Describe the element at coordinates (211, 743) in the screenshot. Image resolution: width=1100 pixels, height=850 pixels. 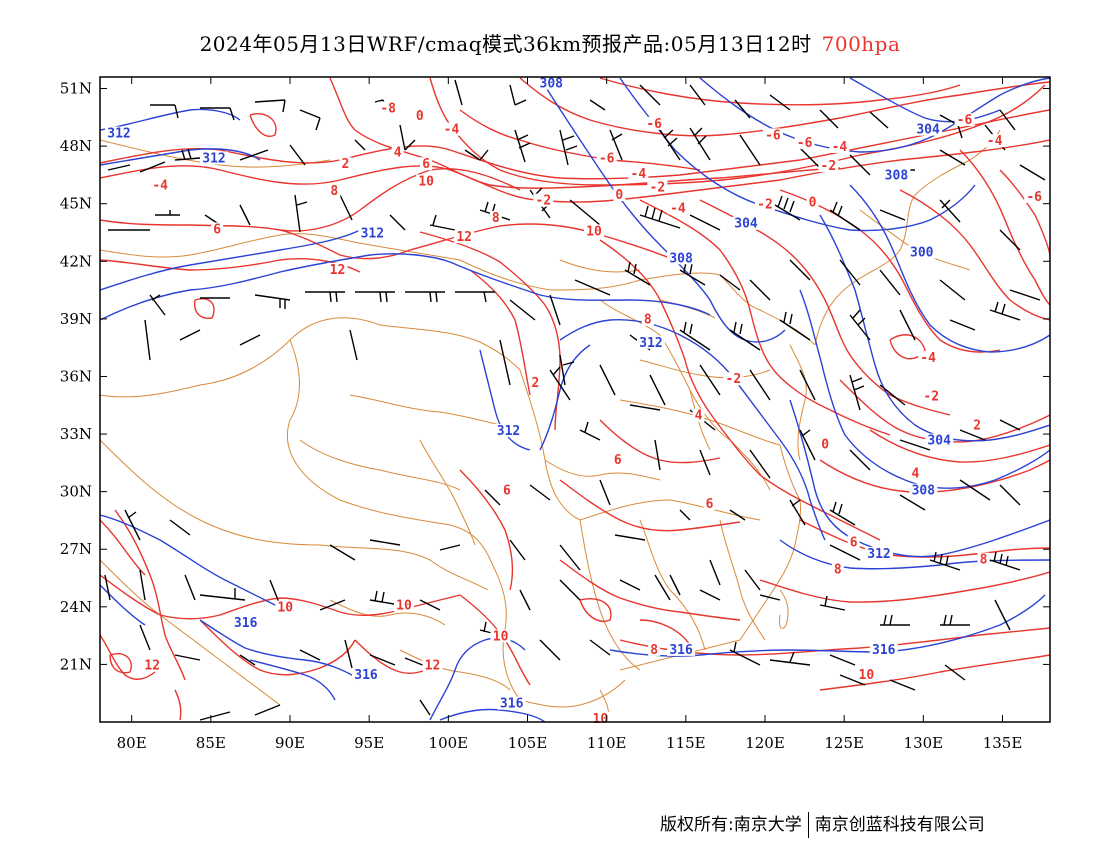
I see `lon-tick-label: 85E` at that location.